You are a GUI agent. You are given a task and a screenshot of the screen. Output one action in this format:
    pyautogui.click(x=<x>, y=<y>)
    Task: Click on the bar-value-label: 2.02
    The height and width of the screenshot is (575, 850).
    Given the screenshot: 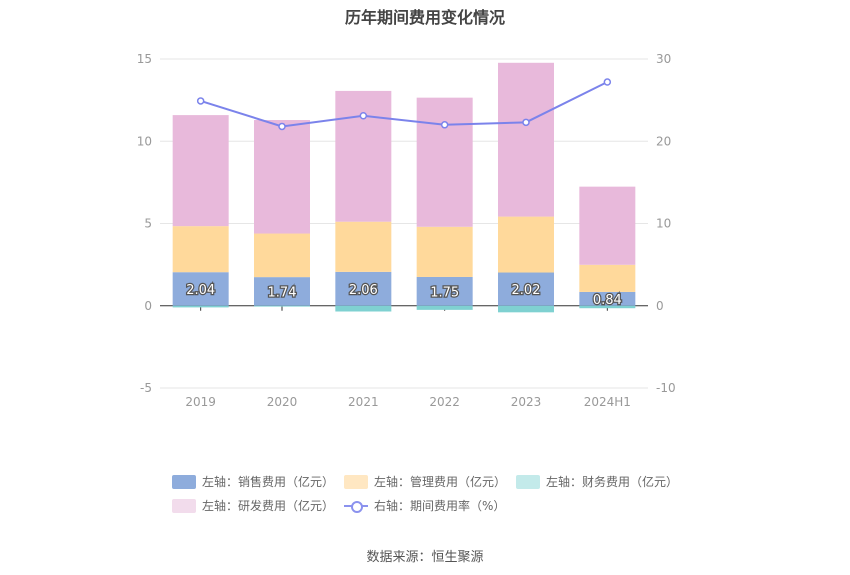 What is the action you would take?
    pyautogui.click(x=526, y=290)
    